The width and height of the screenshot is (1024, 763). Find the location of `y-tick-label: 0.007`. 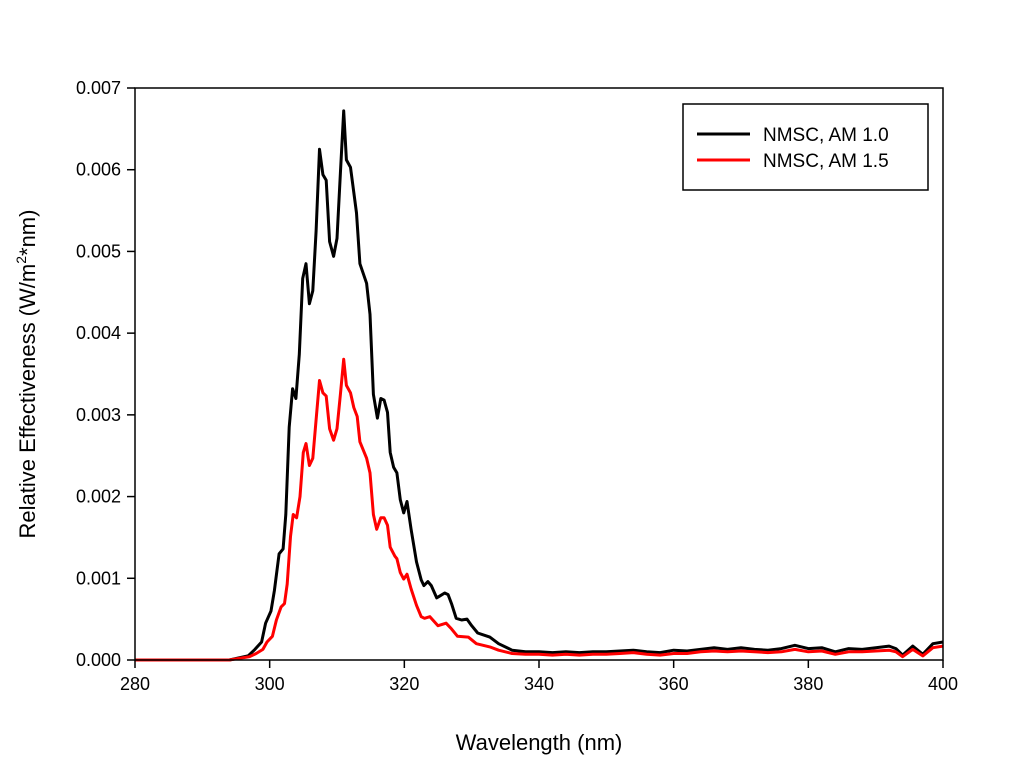

y-tick-label: 0.007 is located at coordinates (98, 88).